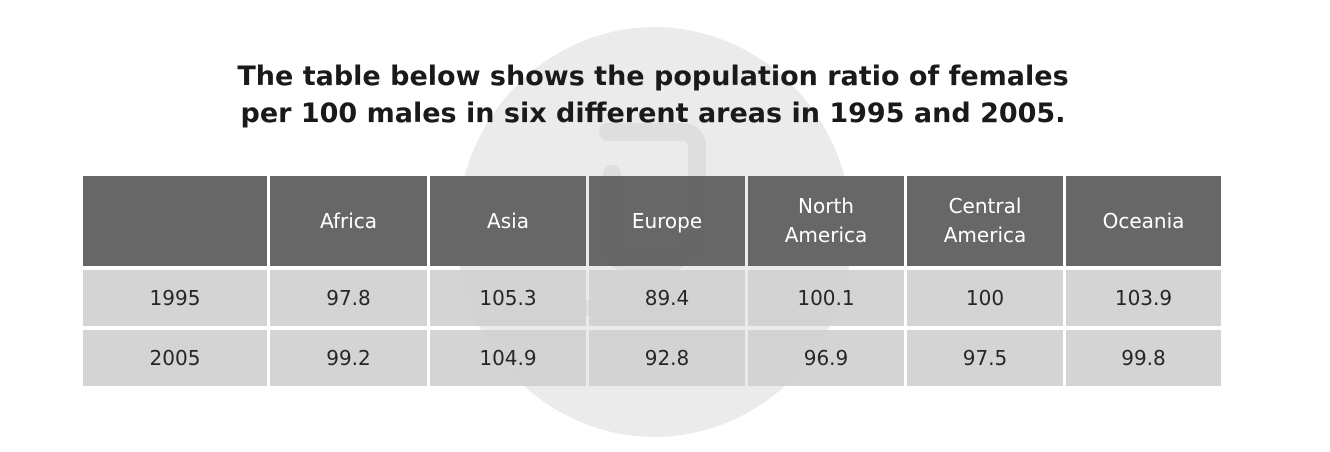  What do you see at coordinates (826, 221) in the screenshot?
I see `table-header-cell: North America` at bounding box center [826, 221].